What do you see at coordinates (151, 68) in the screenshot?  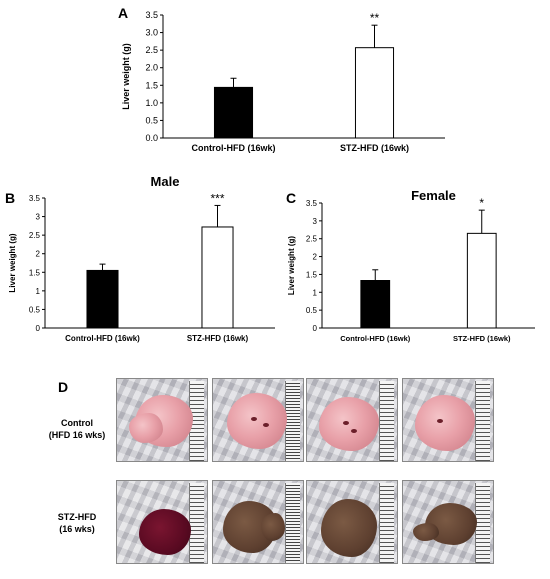 I see `y-tick-label: 2.0` at bounding box center [151, 68].